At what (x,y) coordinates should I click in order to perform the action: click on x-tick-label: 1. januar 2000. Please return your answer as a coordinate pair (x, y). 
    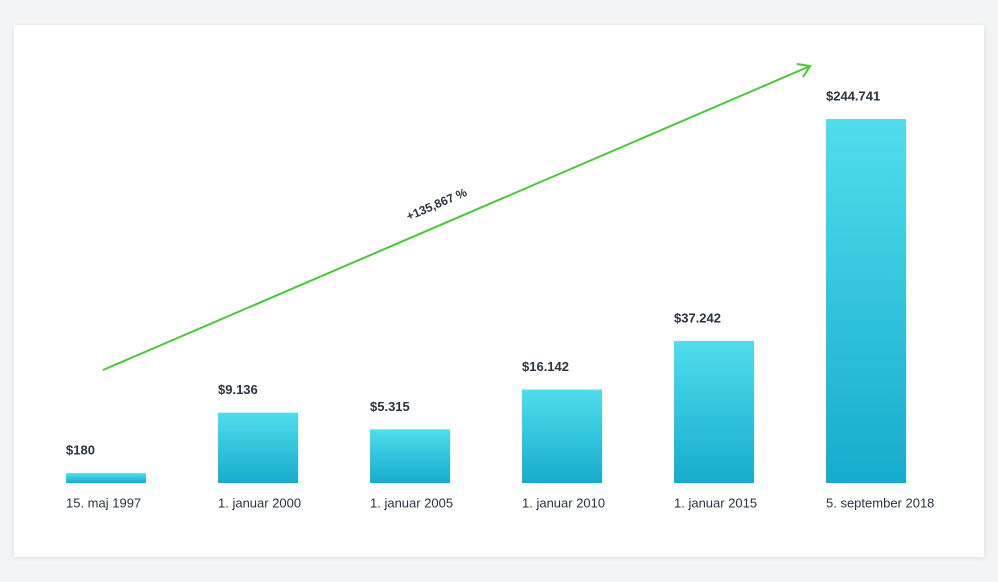
    Looking at the image, I should click on (259, 502).